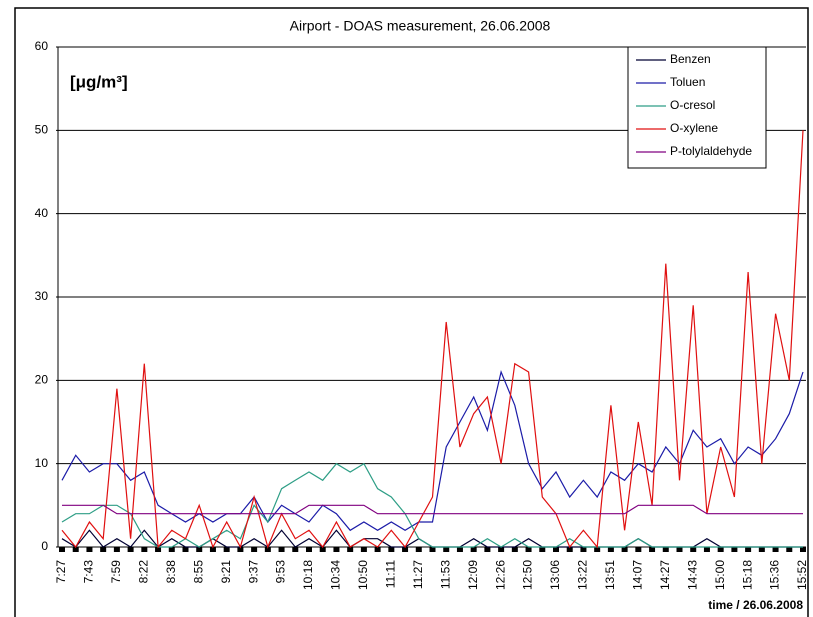  I want to click on legend-label: Toluen, so click(687, 82).